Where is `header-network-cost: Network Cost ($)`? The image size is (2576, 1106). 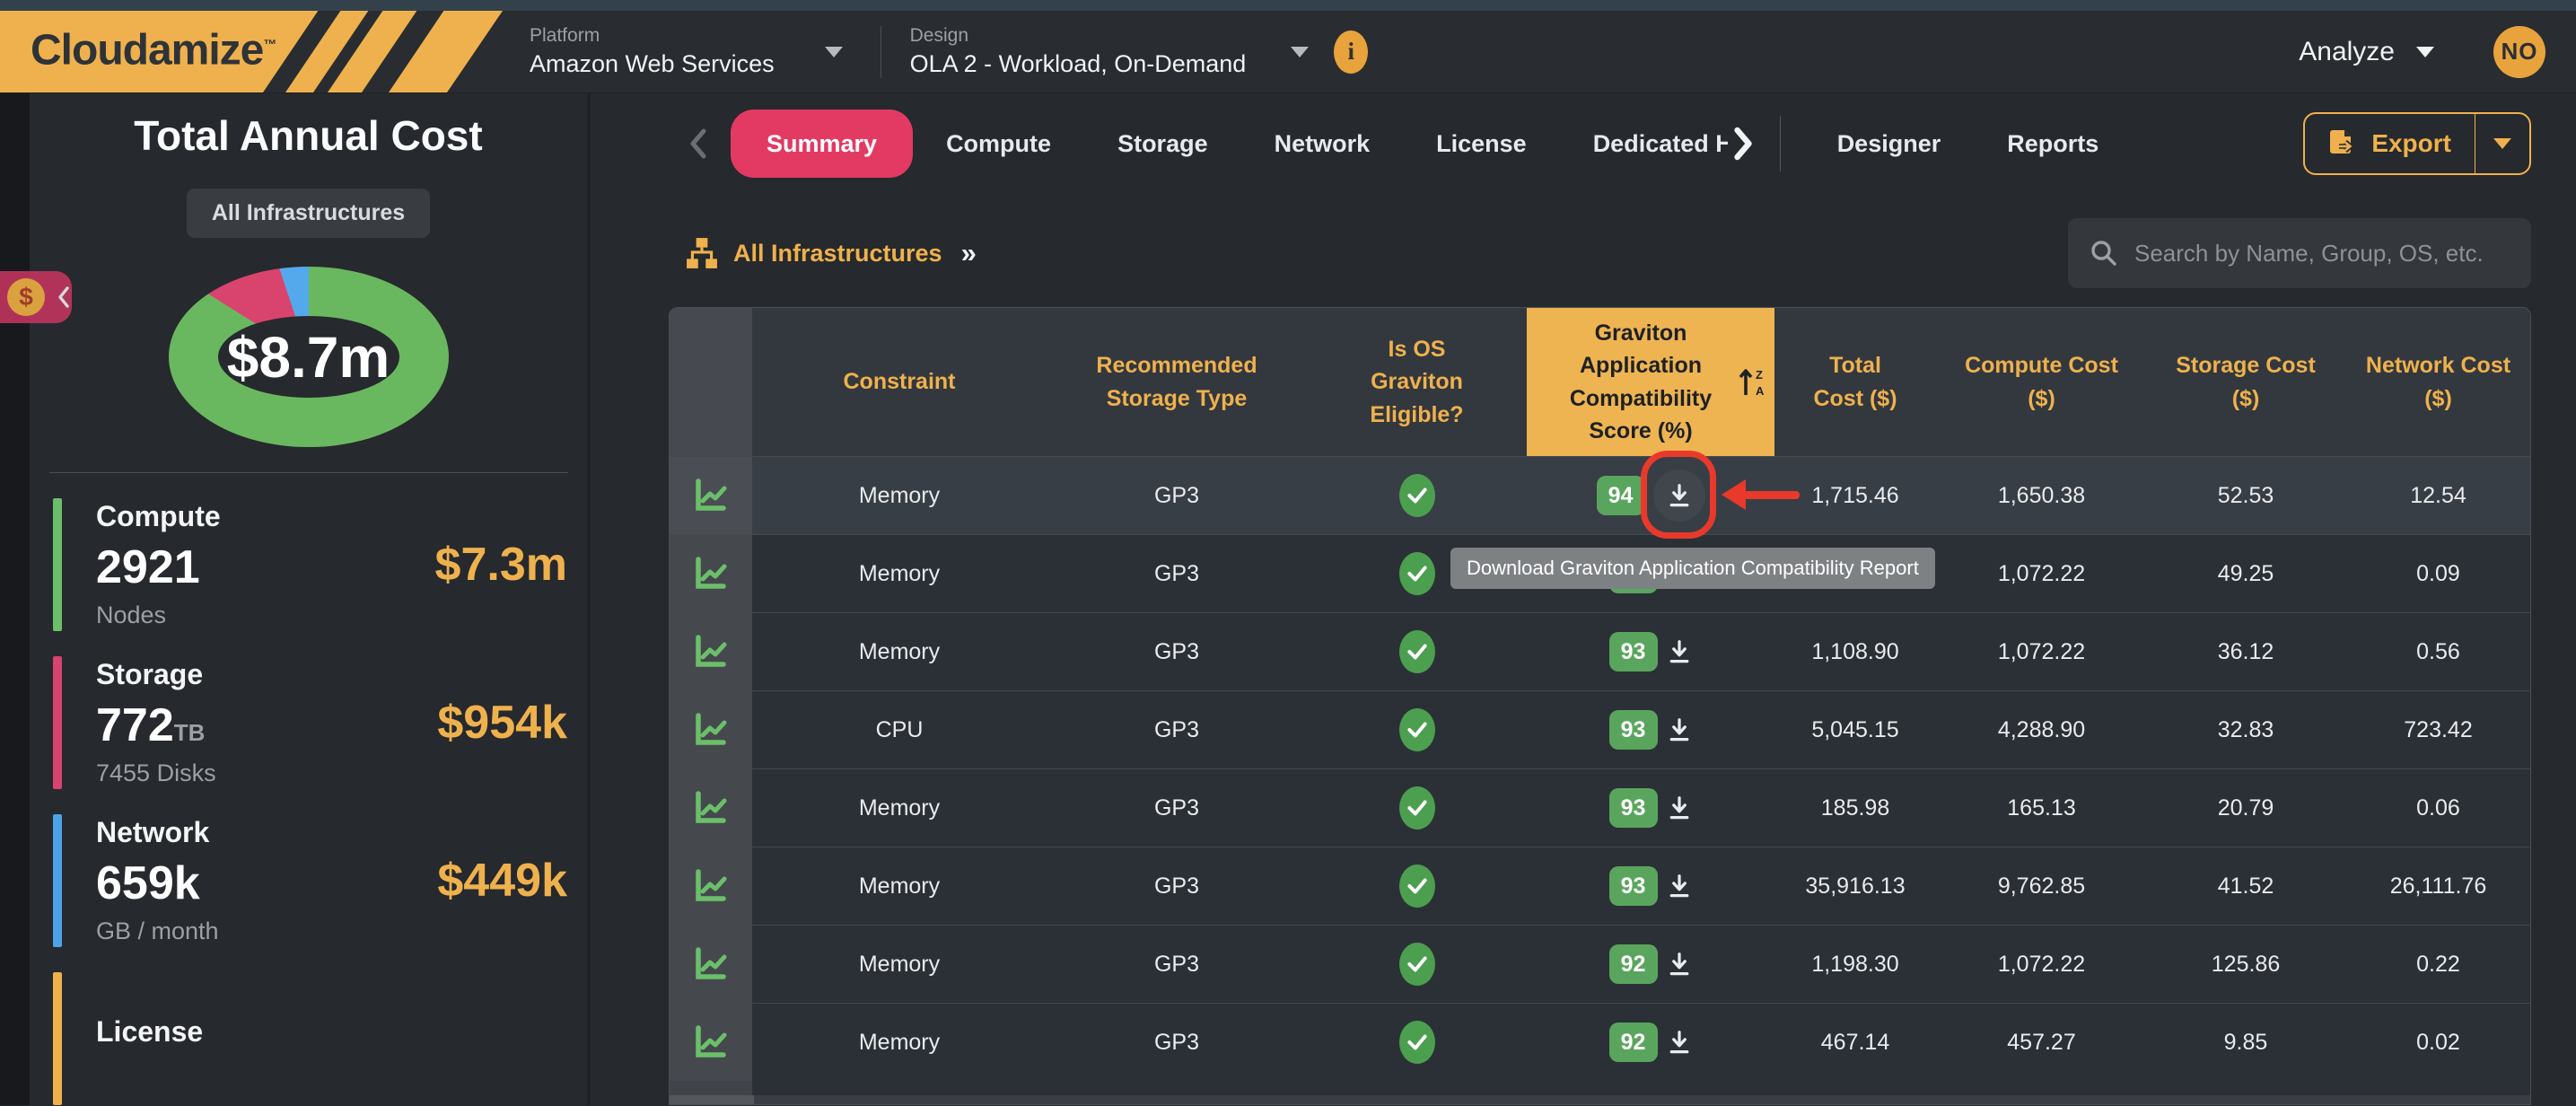 header-network-cost: Network Cost ($) is located at coordinates (2438, 382).